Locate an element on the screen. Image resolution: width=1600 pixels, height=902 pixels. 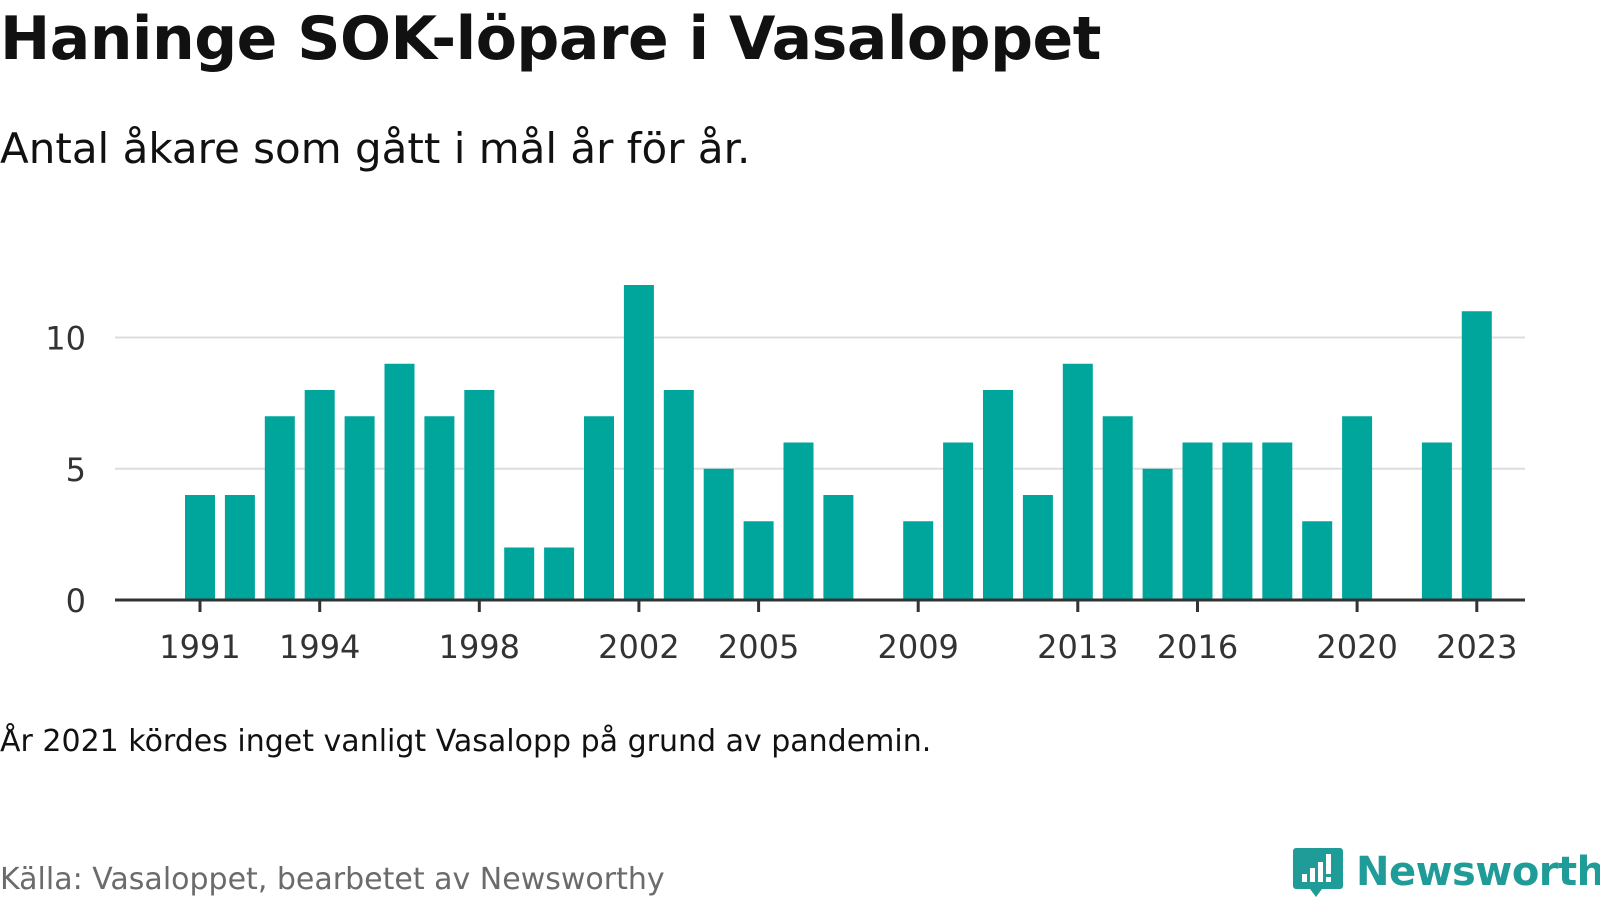
chart-title: Haninge SOK-löpare i Vasaloppet is located at coordinates (550, 39).